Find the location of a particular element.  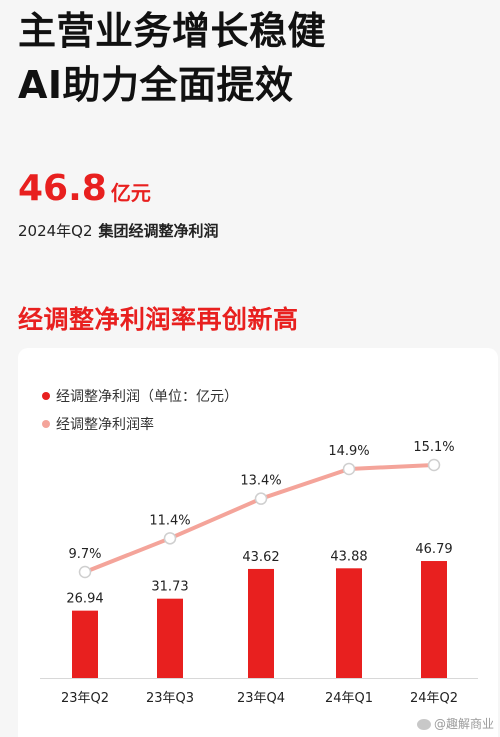

highlight-number: 46.8 is located at coordinates (62, 188).